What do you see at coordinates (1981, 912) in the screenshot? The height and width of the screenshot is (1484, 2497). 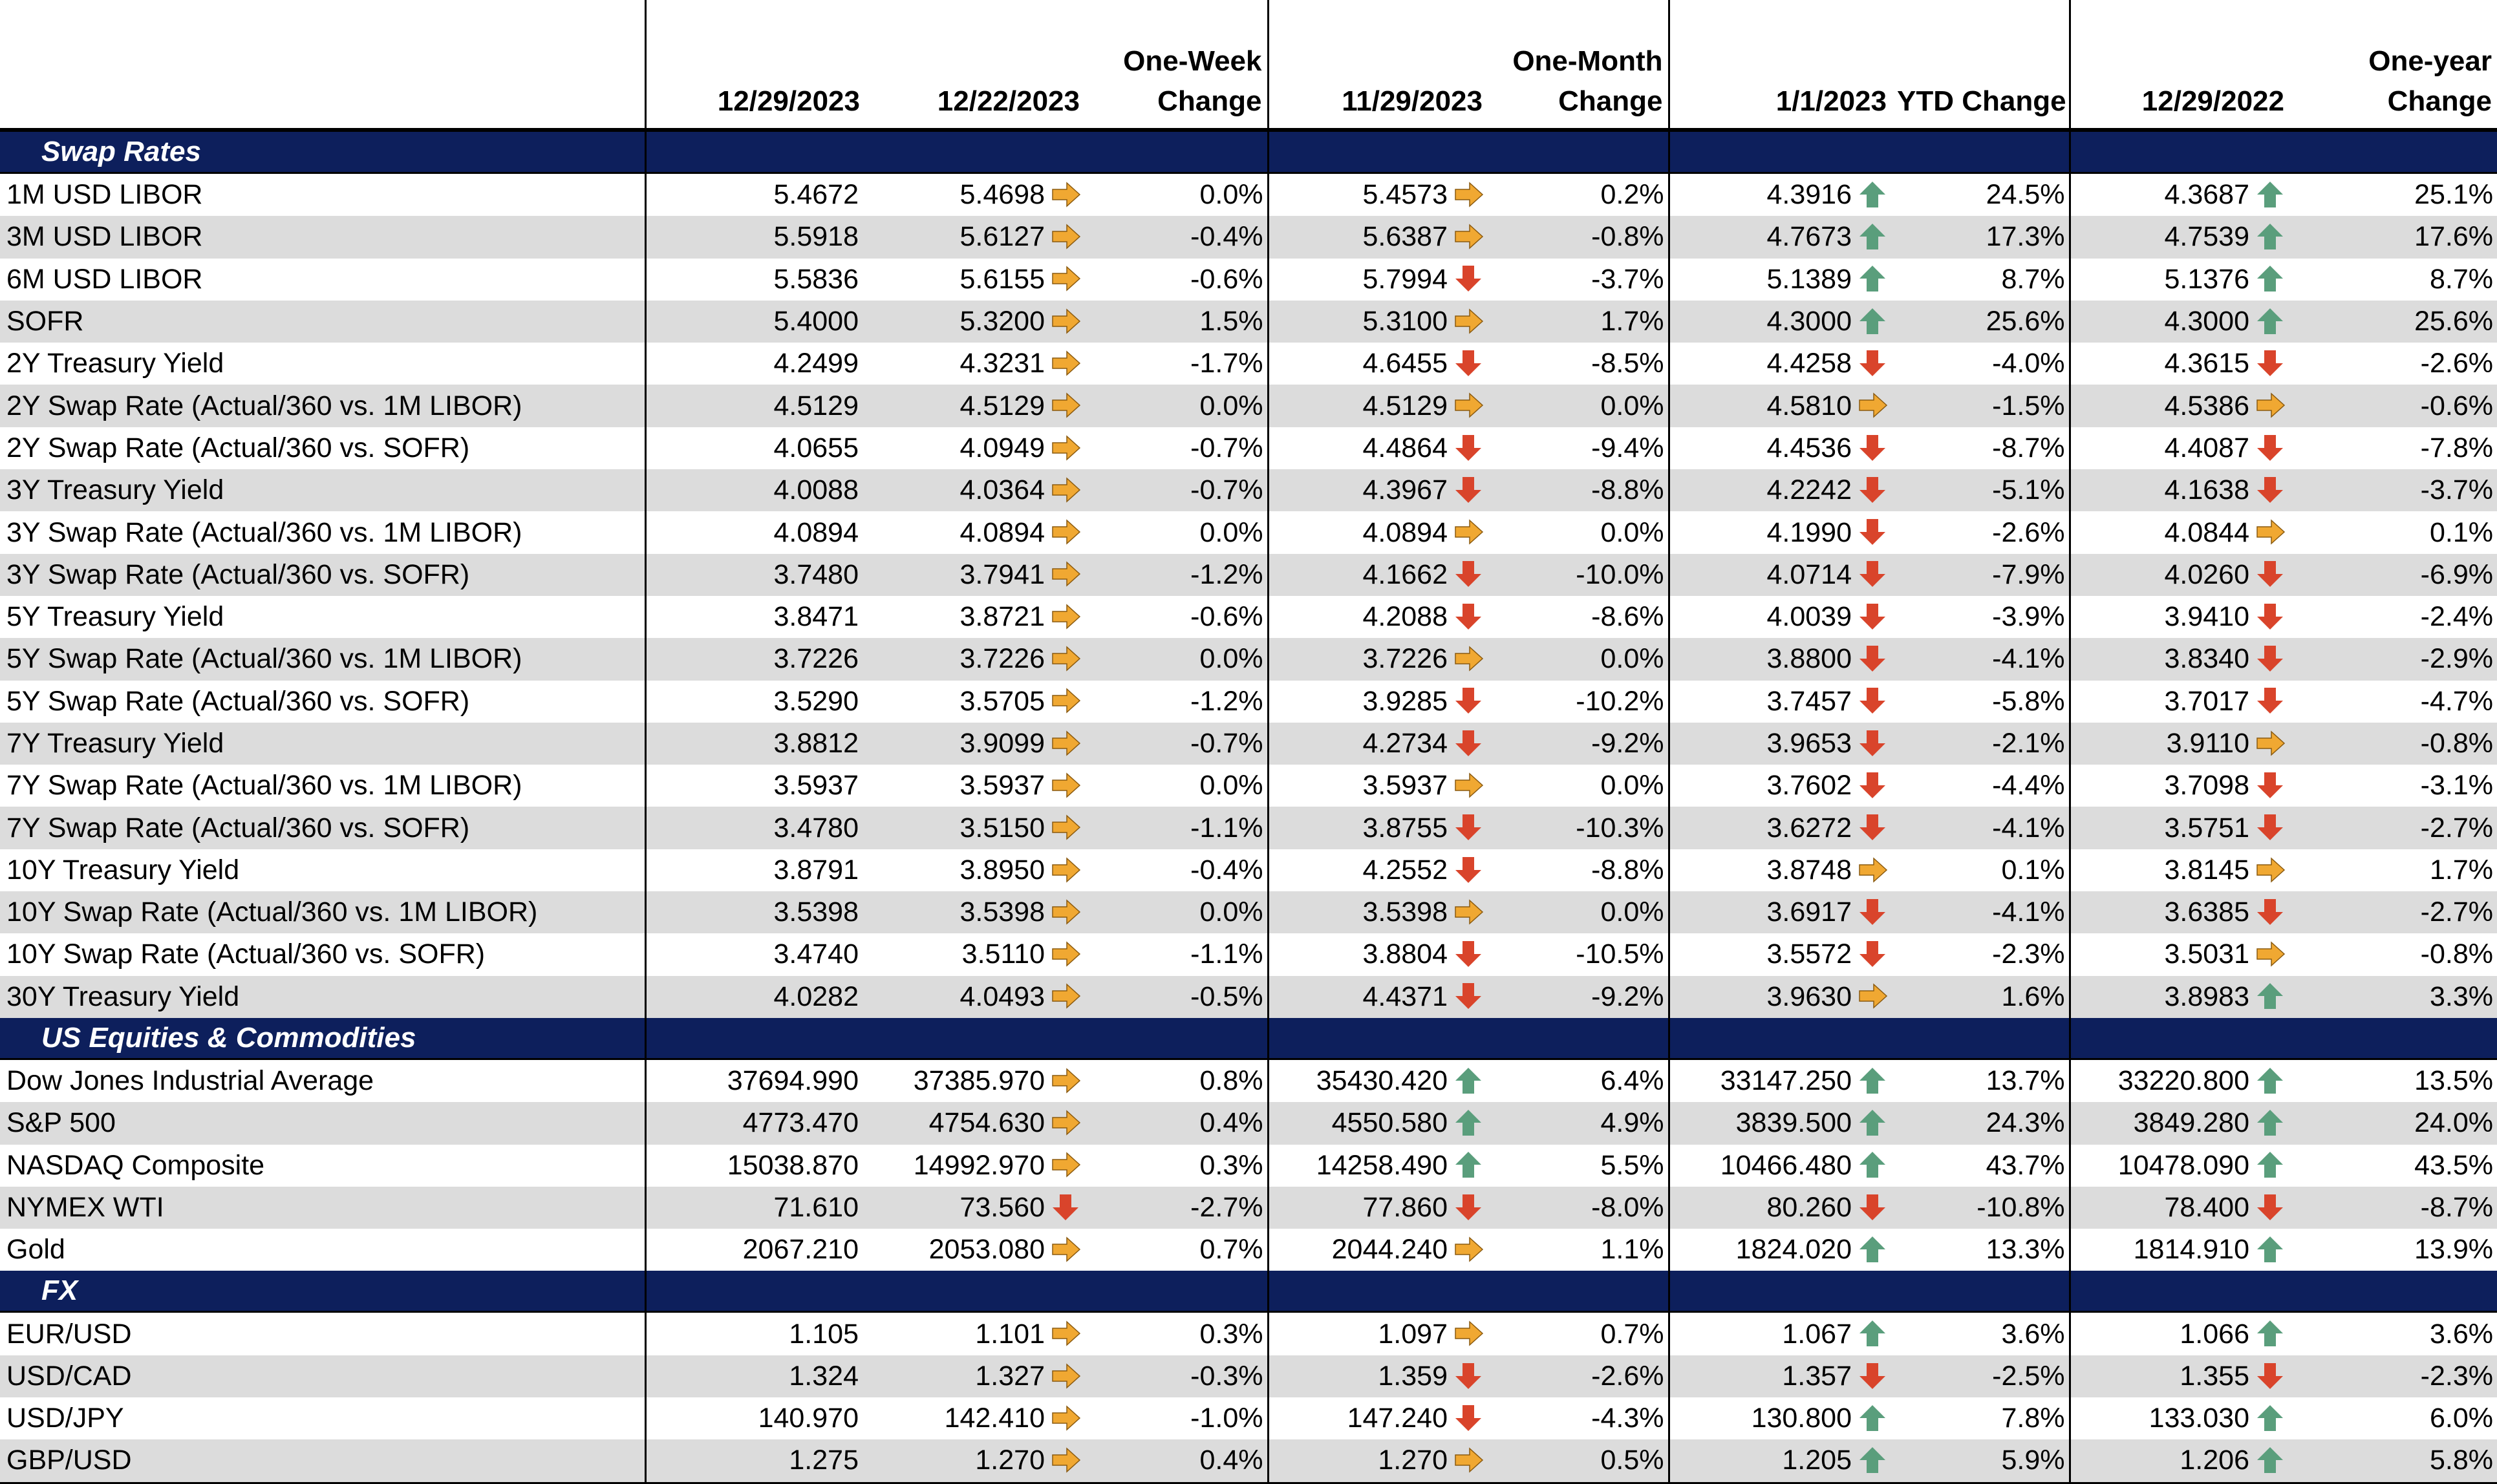 I see `ytd-change: -4.1%` at bounding box center [1981, 912].